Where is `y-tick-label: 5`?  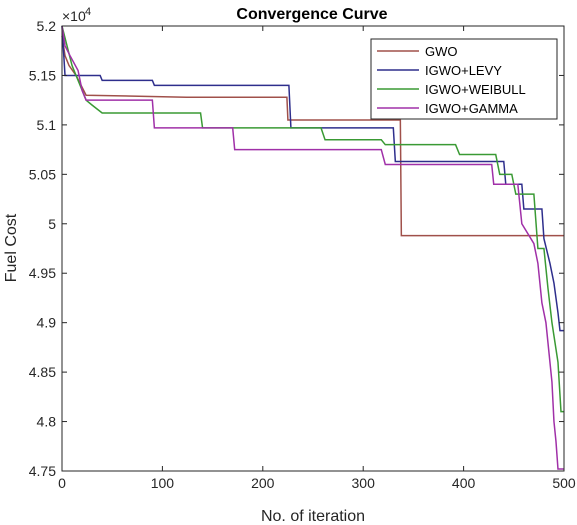 y-tick-label: 5 is located at coordinates (52, 224).